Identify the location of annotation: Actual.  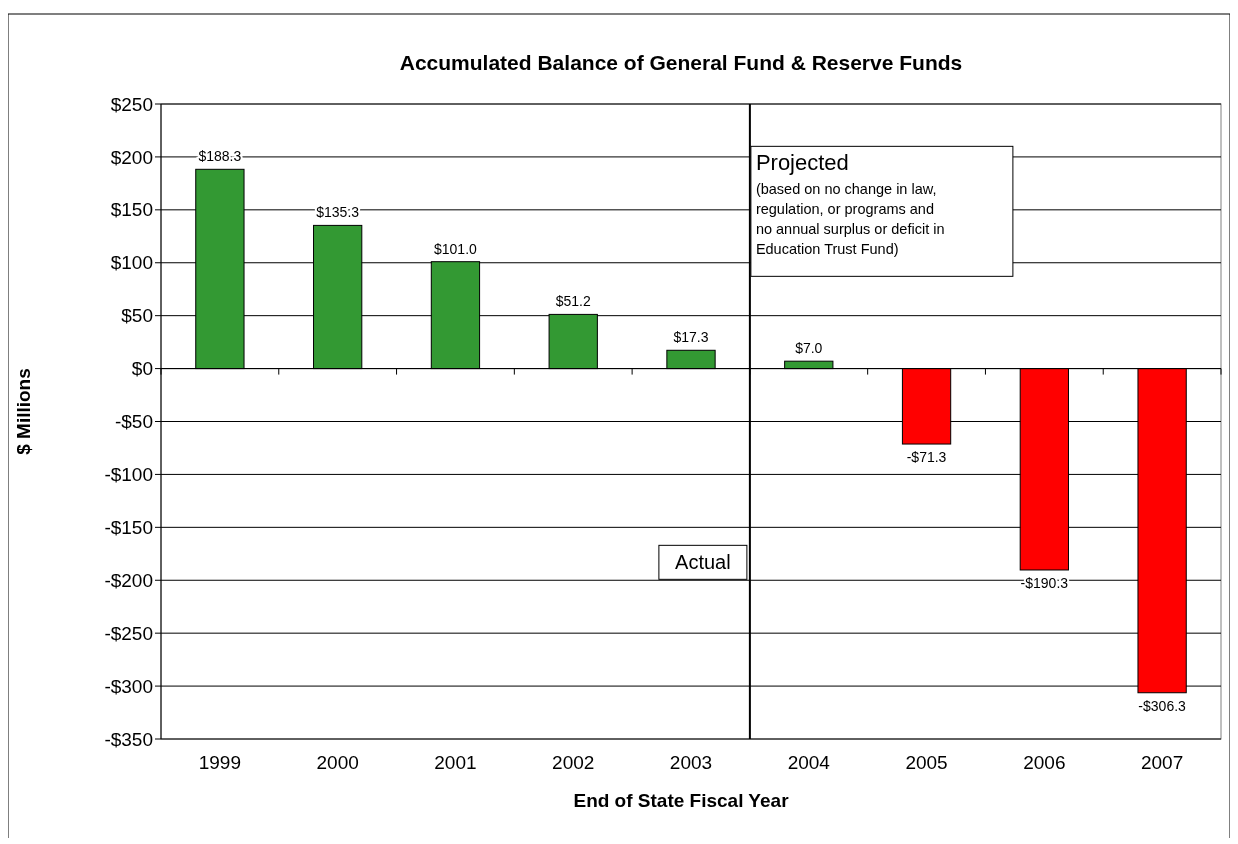
(703, 562).